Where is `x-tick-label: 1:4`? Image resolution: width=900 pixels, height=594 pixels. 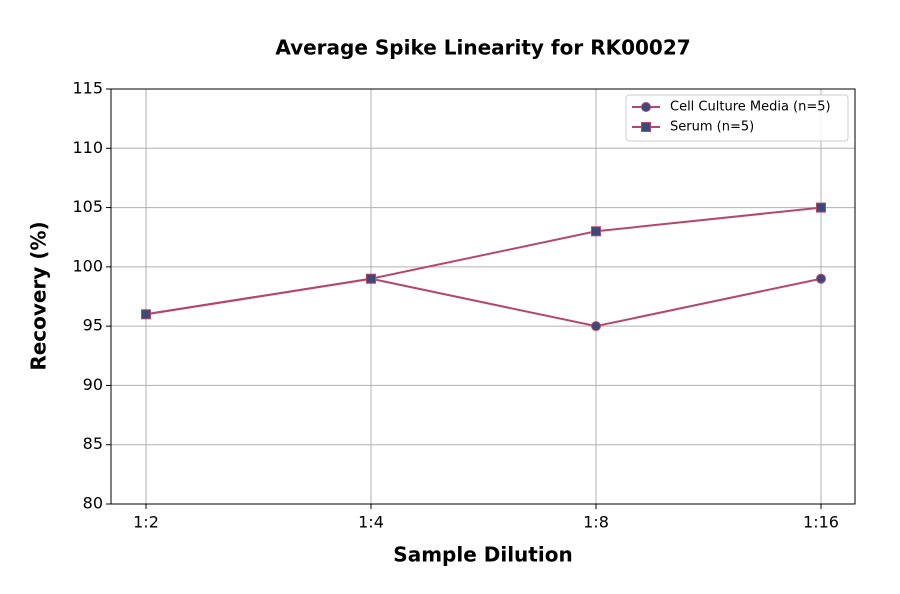 x-tick-label: 1:4 is located at coordinates (371, 522).